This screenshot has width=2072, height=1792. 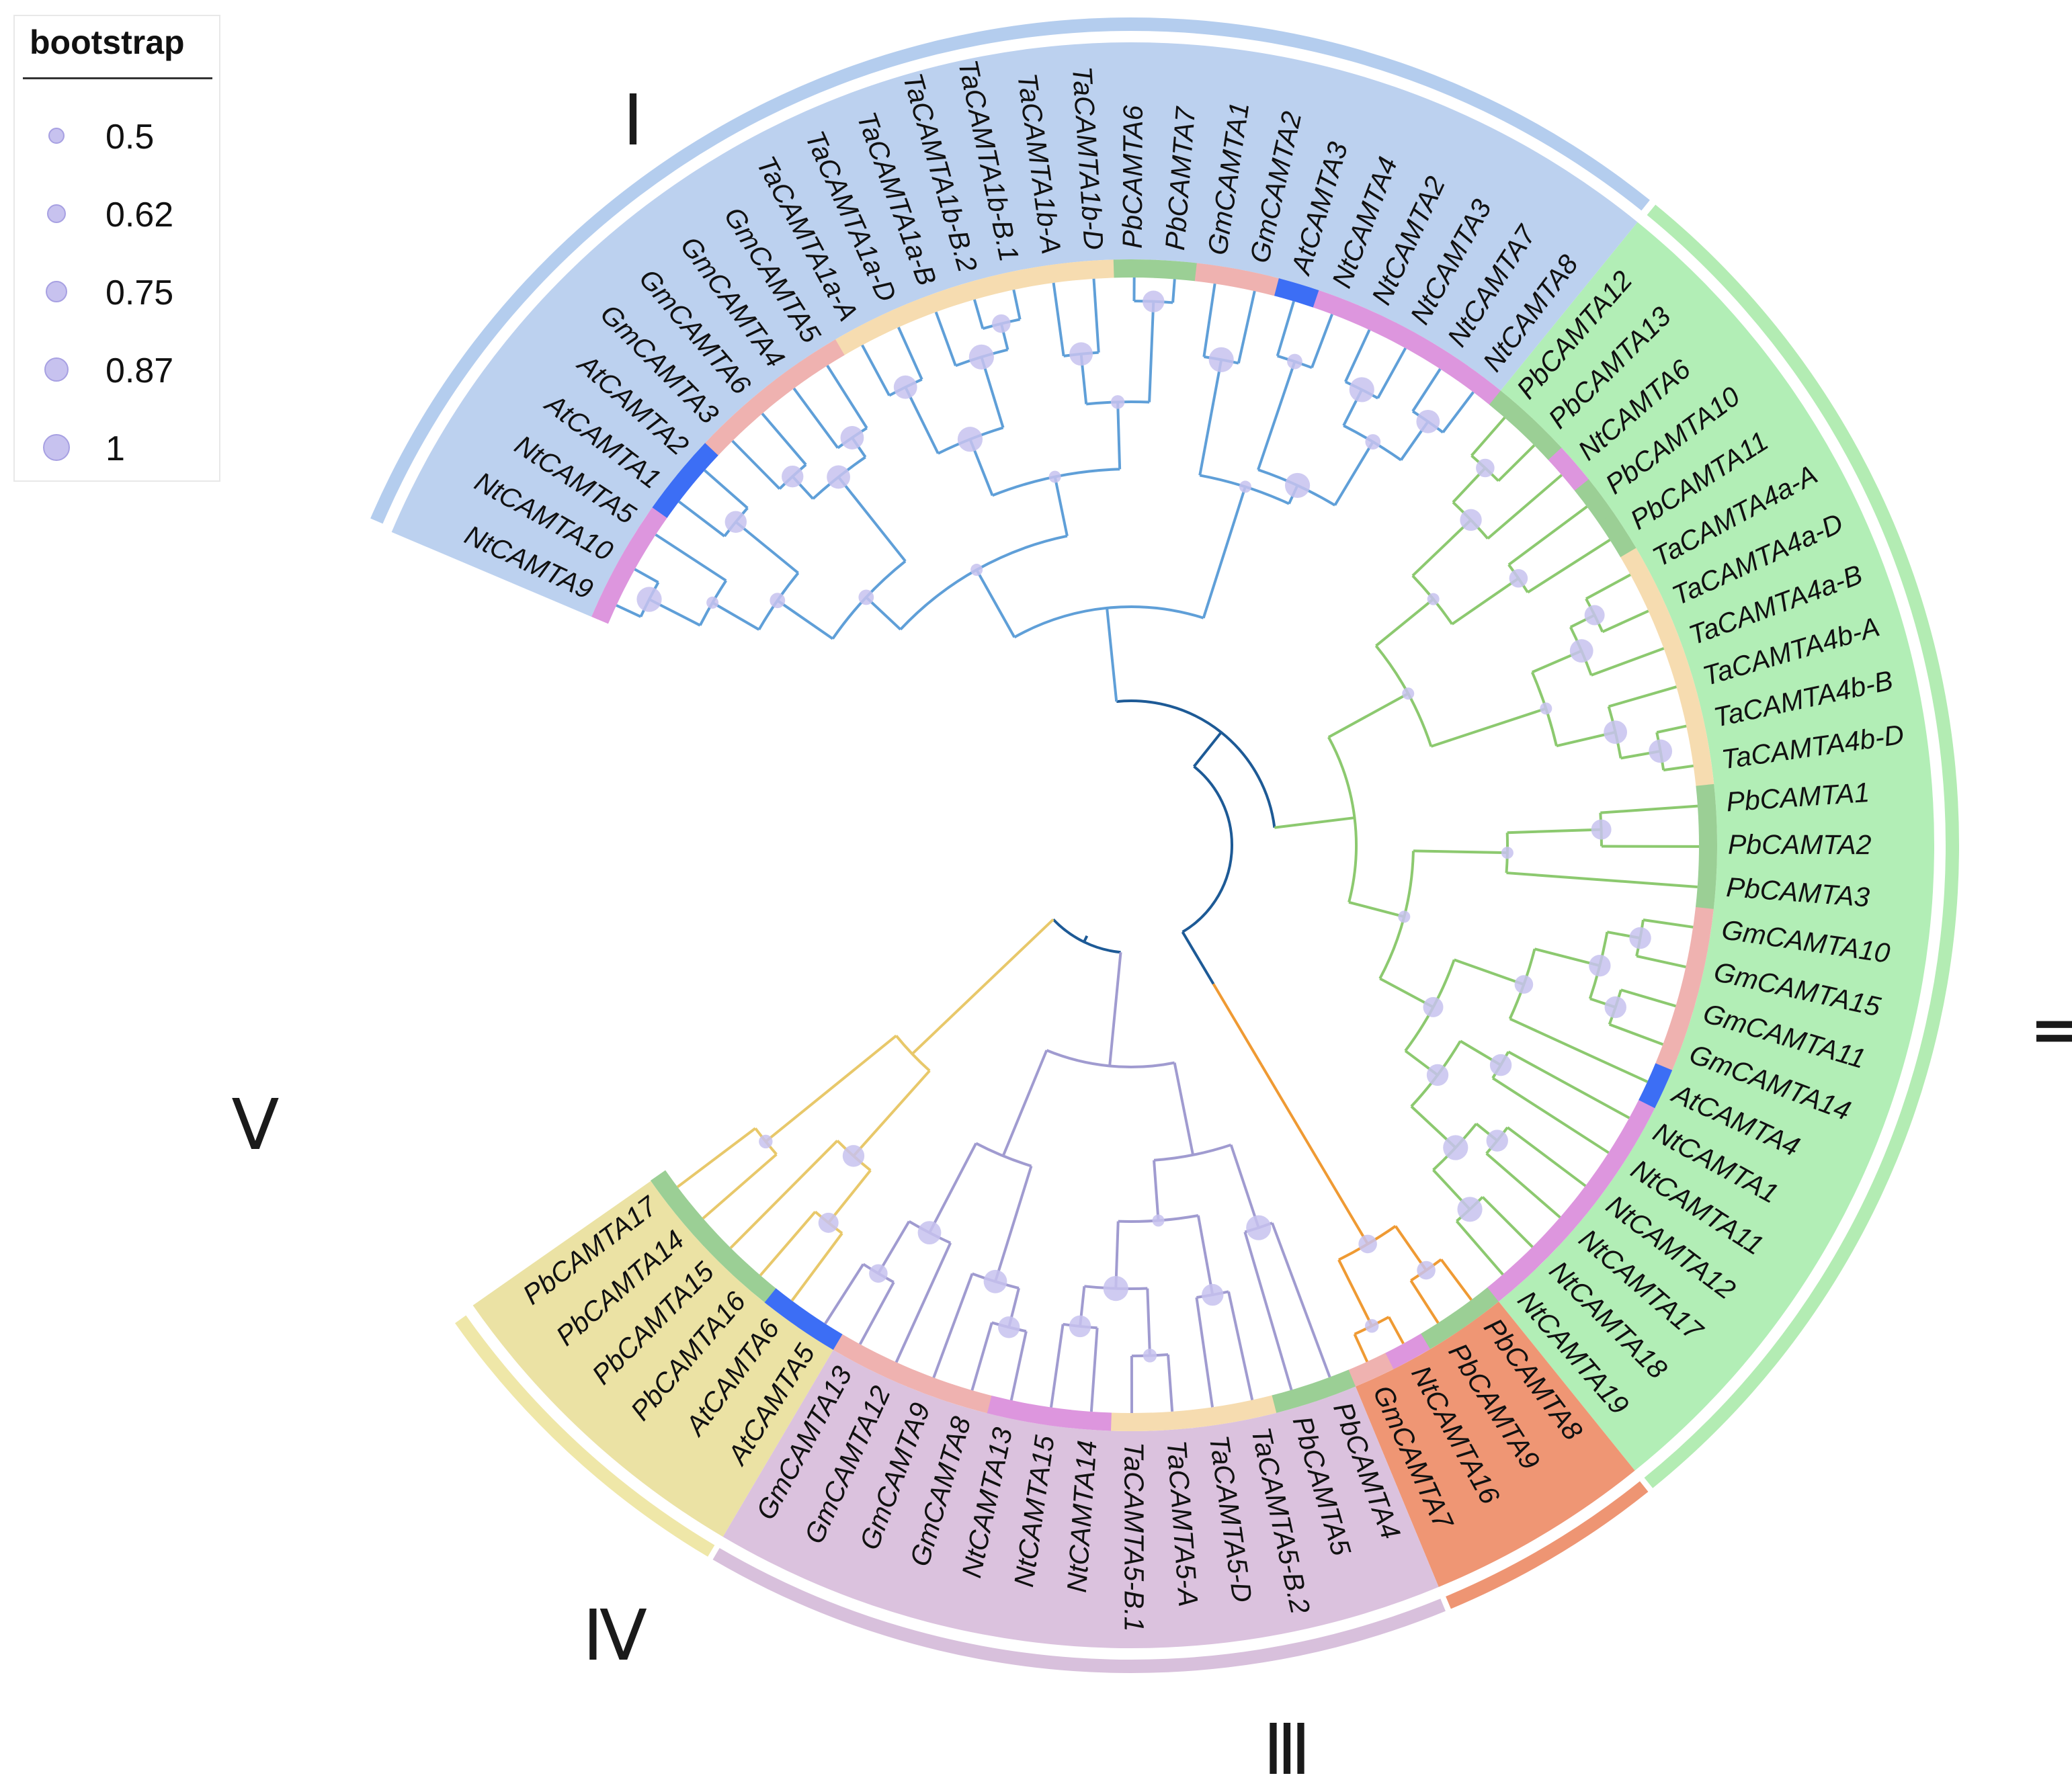 What do you see at coordinates (1133, 1537) in the screenshot?
I see `leaf-label: TaCAMTA5-B.1` at bounding box center [1133, 1537].